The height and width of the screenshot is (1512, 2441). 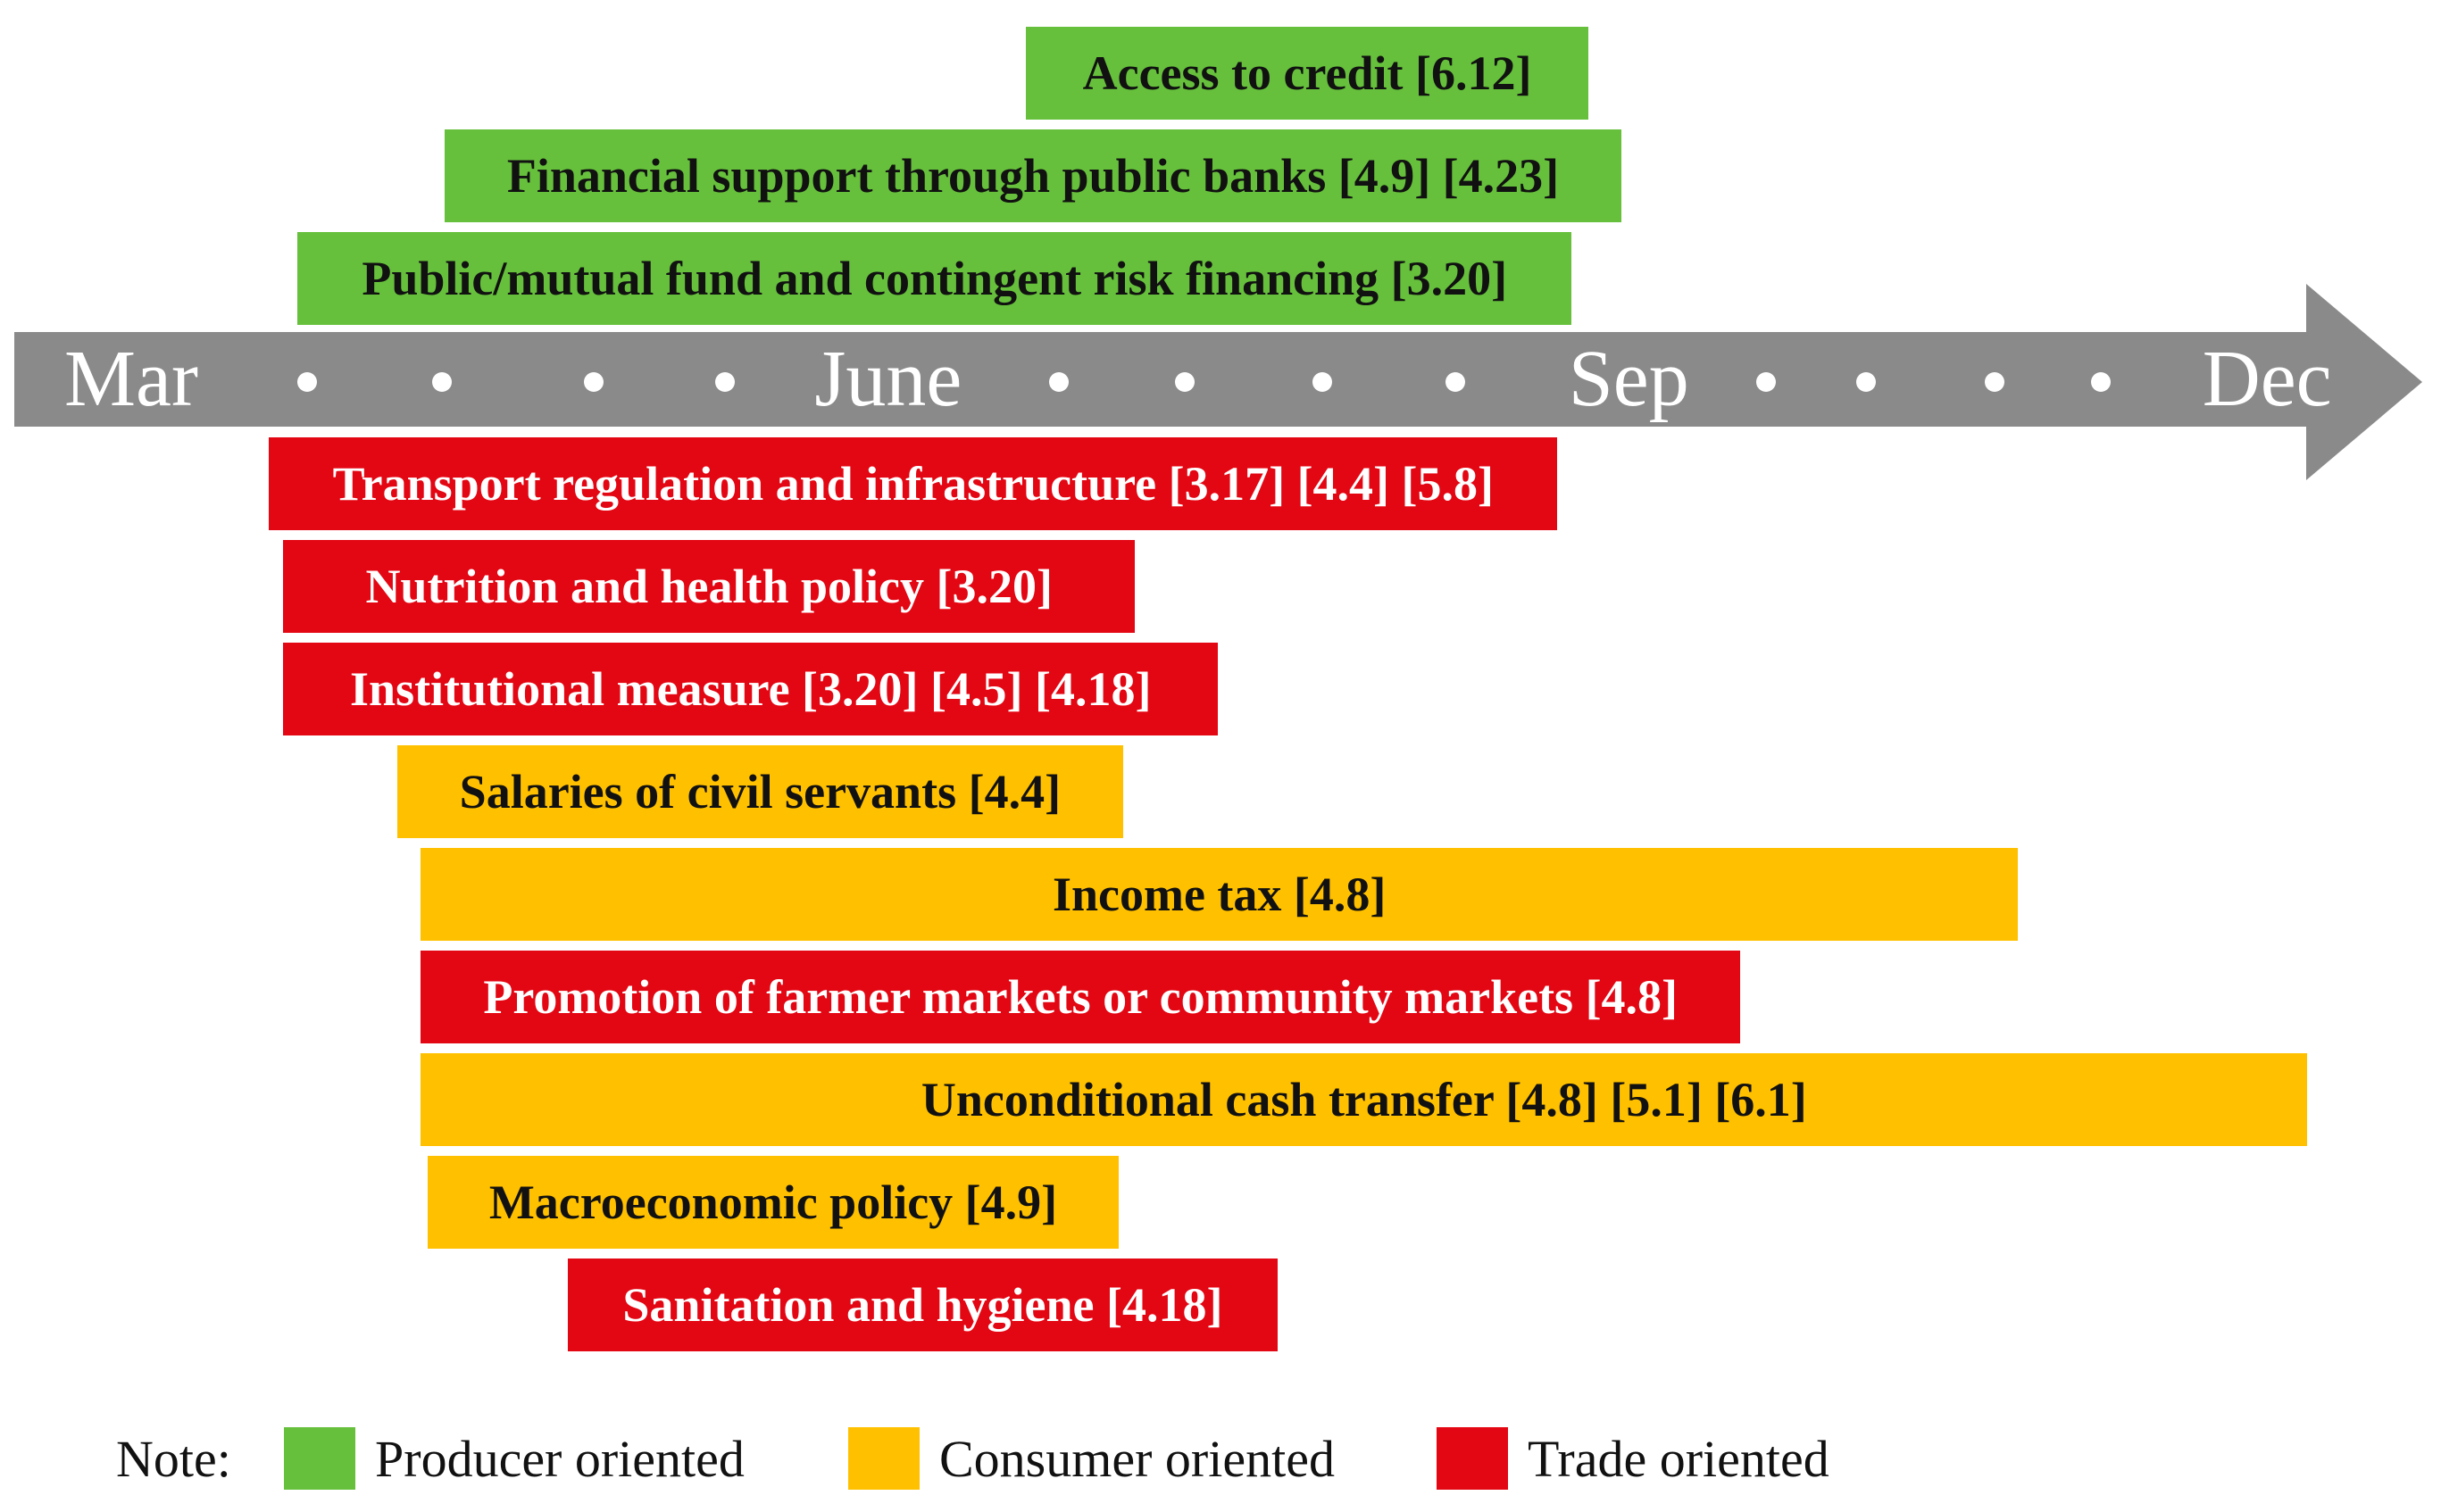 I want to click on timeline-bar: Salaries of civil servants [4.4], so click(x=760, y=792).